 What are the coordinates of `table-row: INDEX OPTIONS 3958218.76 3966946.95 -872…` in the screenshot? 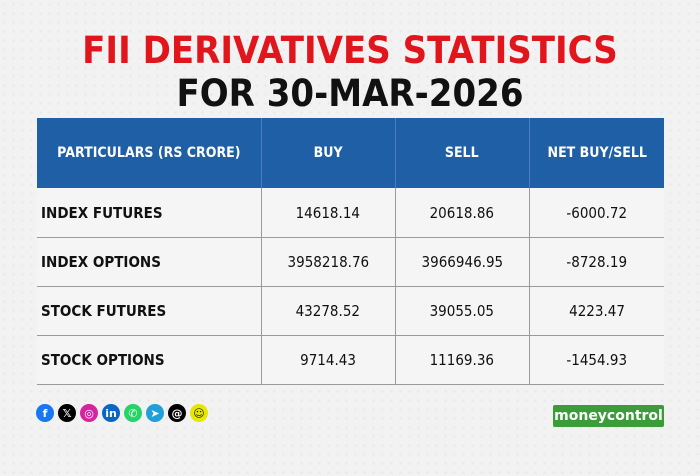 It's located at (350, 262).